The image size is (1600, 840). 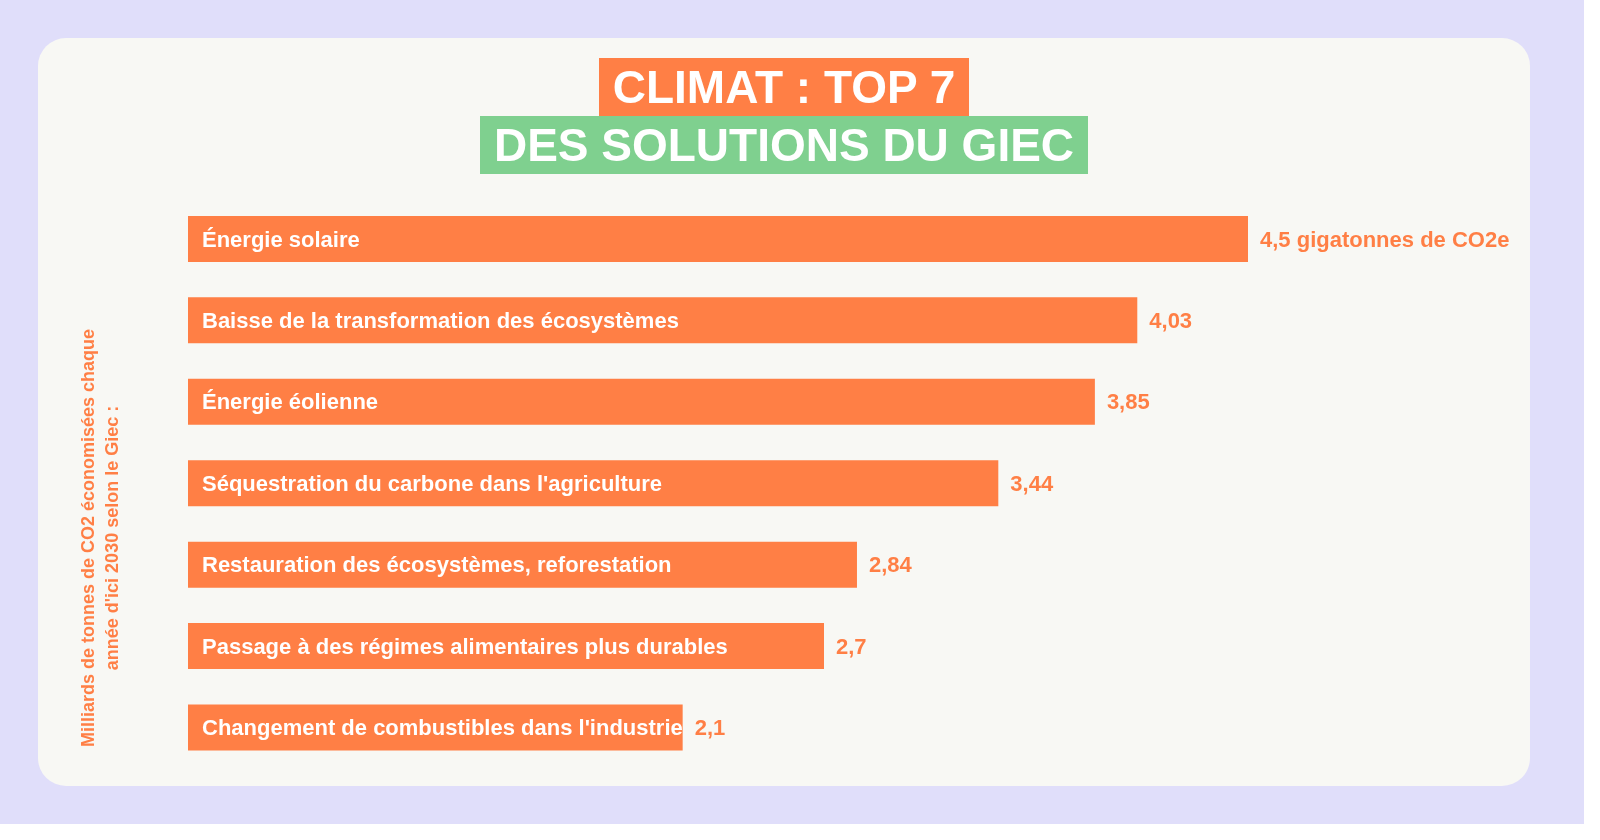 What do you see at coordinates (784, 145) in the screenshot?
I see `chart-subtitle: DES SOLUTIONS DU GIEC` at bounding box center [784, 145].